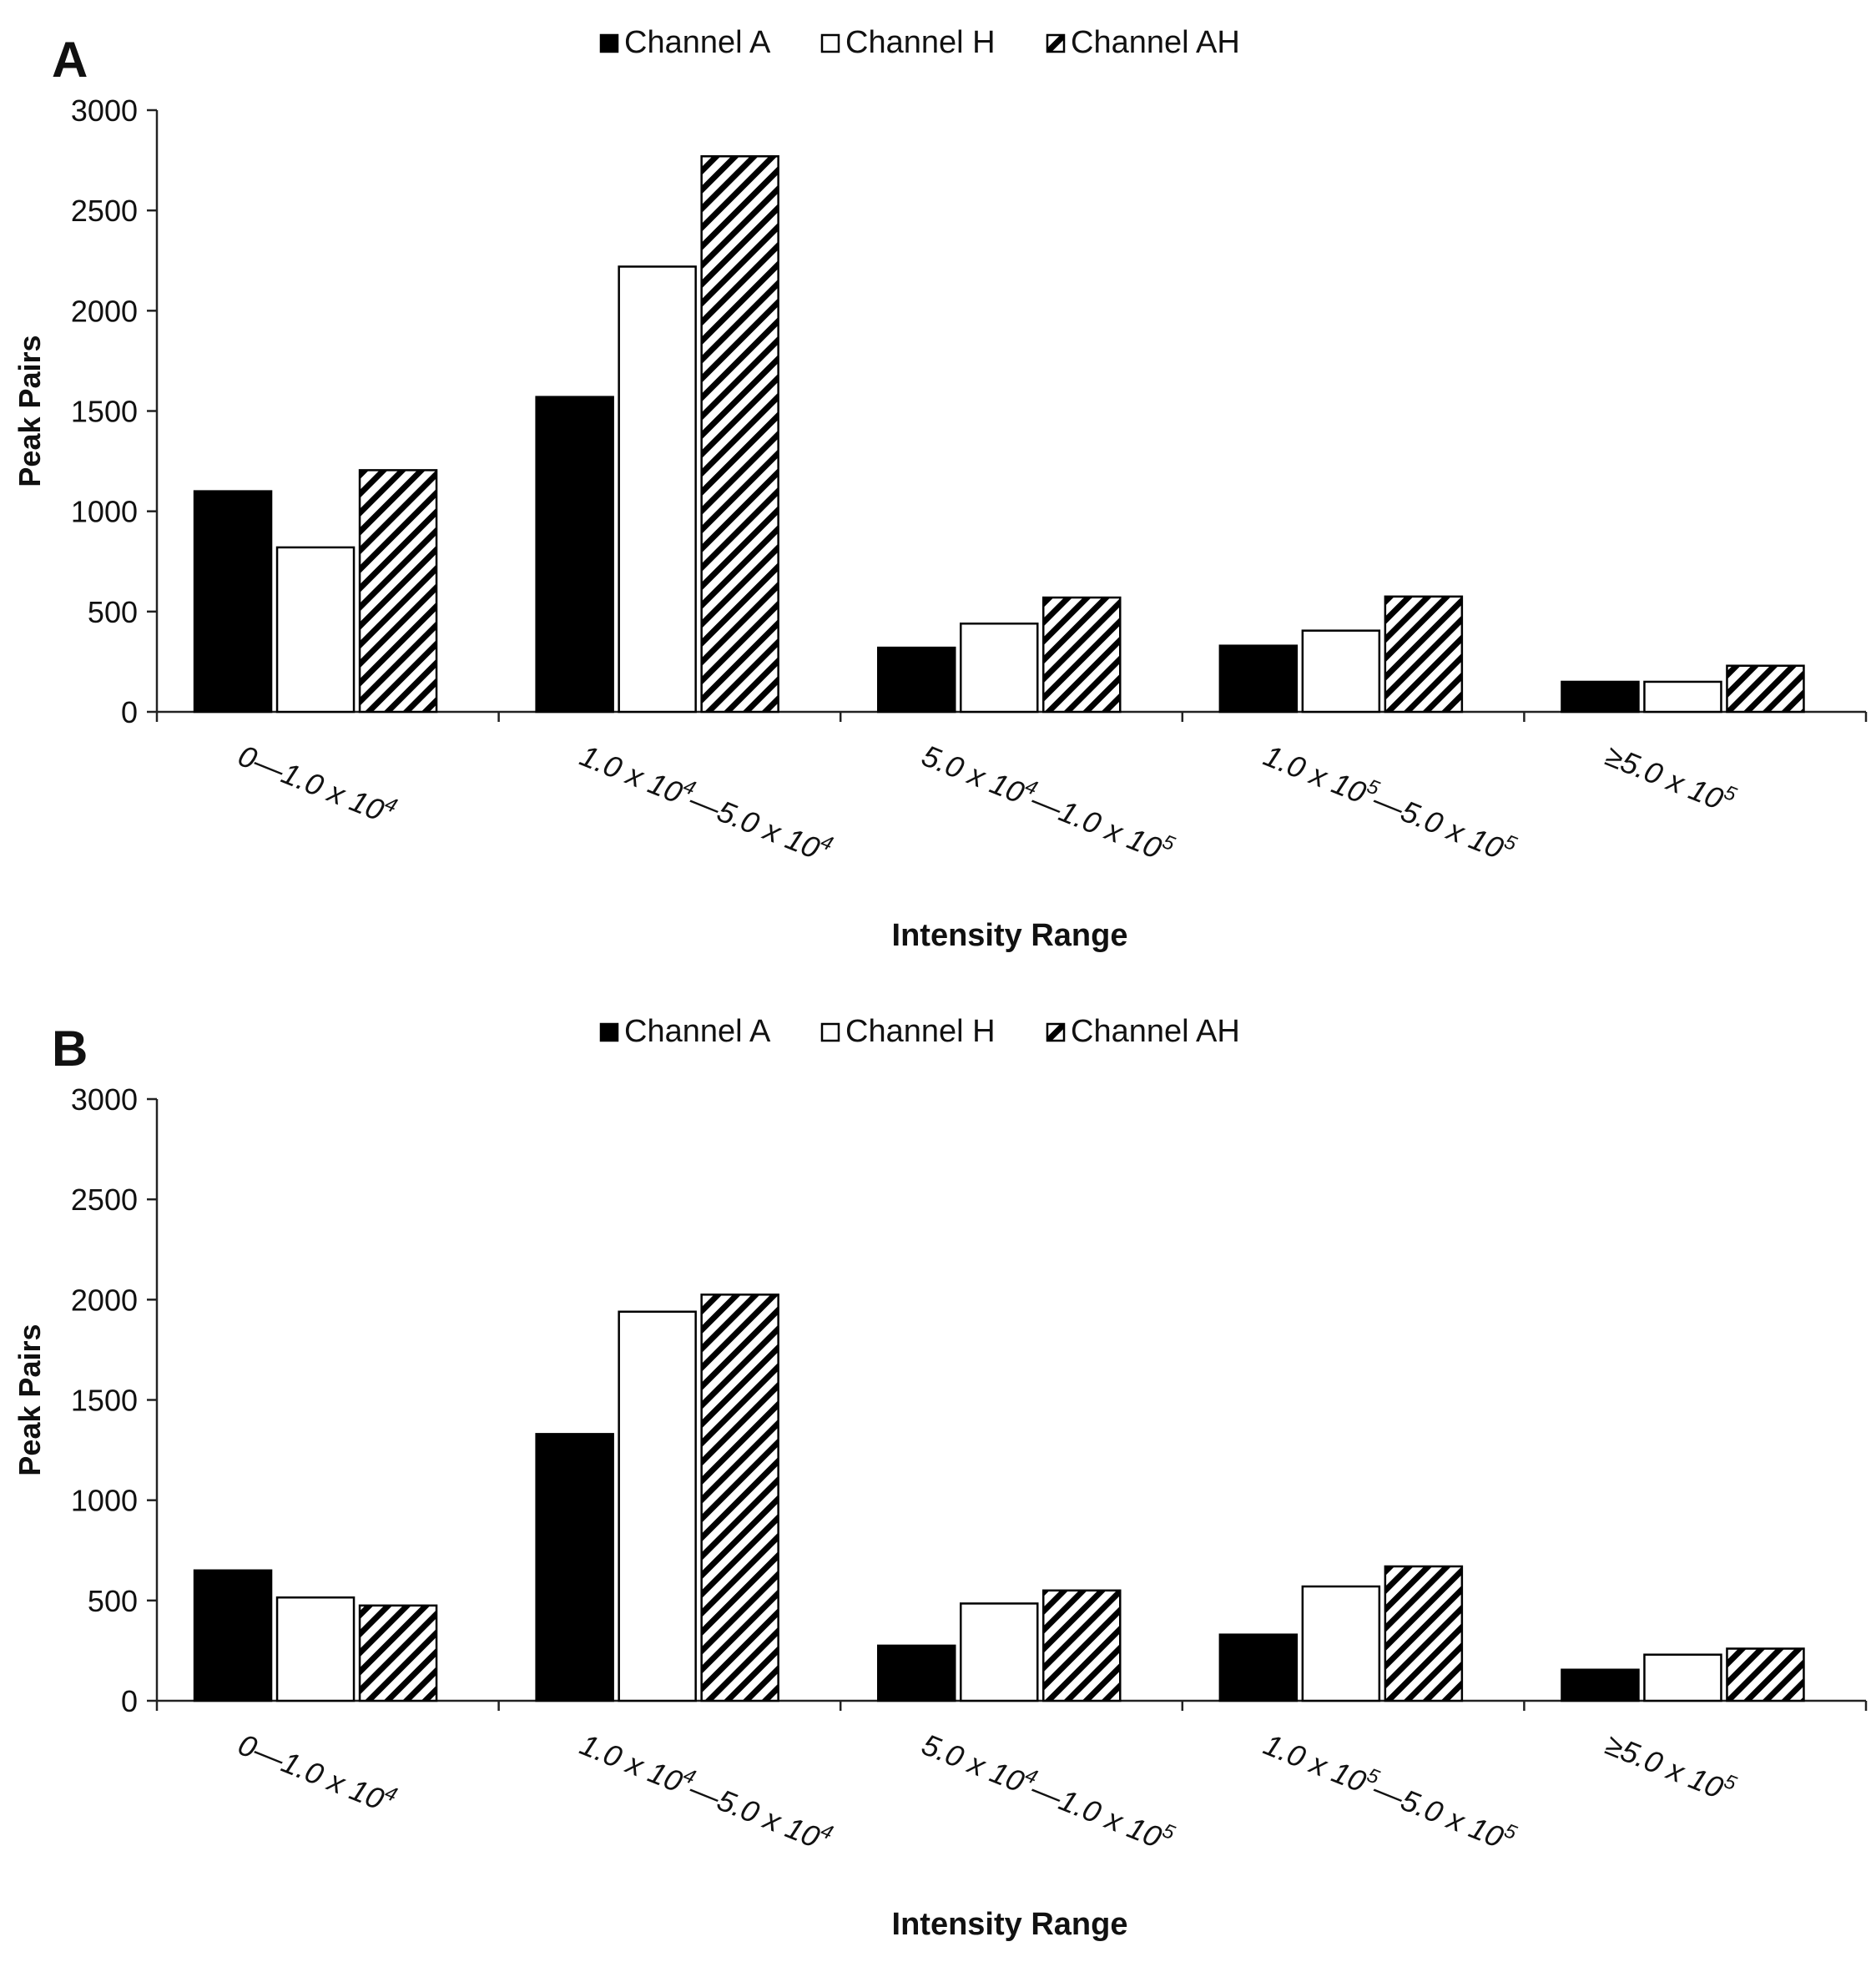  I want to click on panel-label: A, so click(70, 60).